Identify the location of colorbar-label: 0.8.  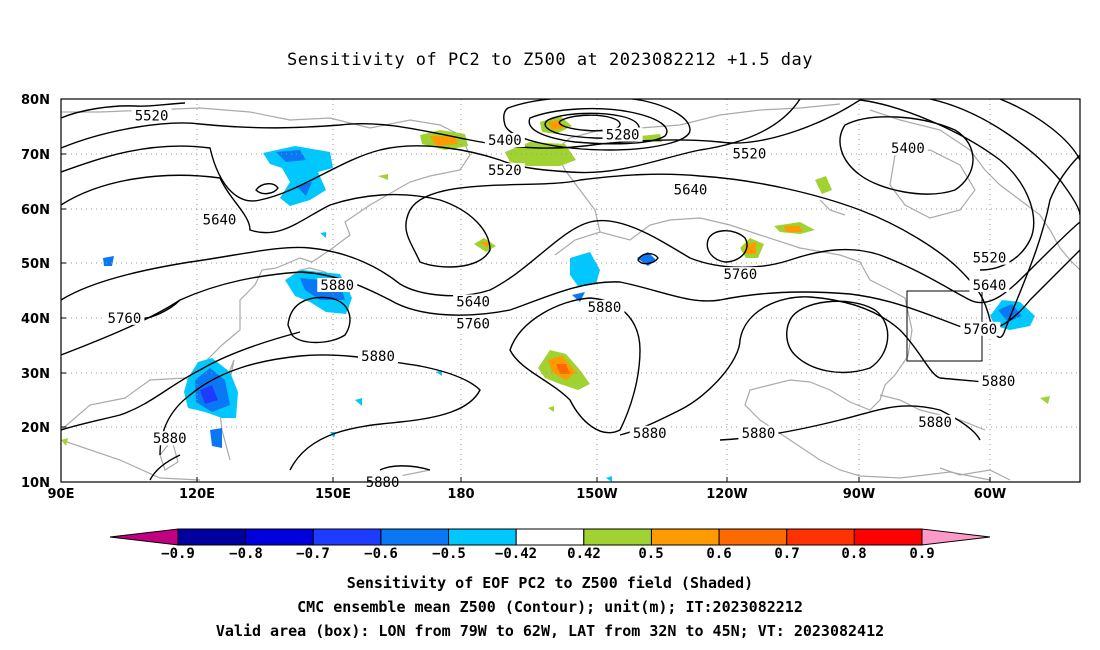
(853, 554).